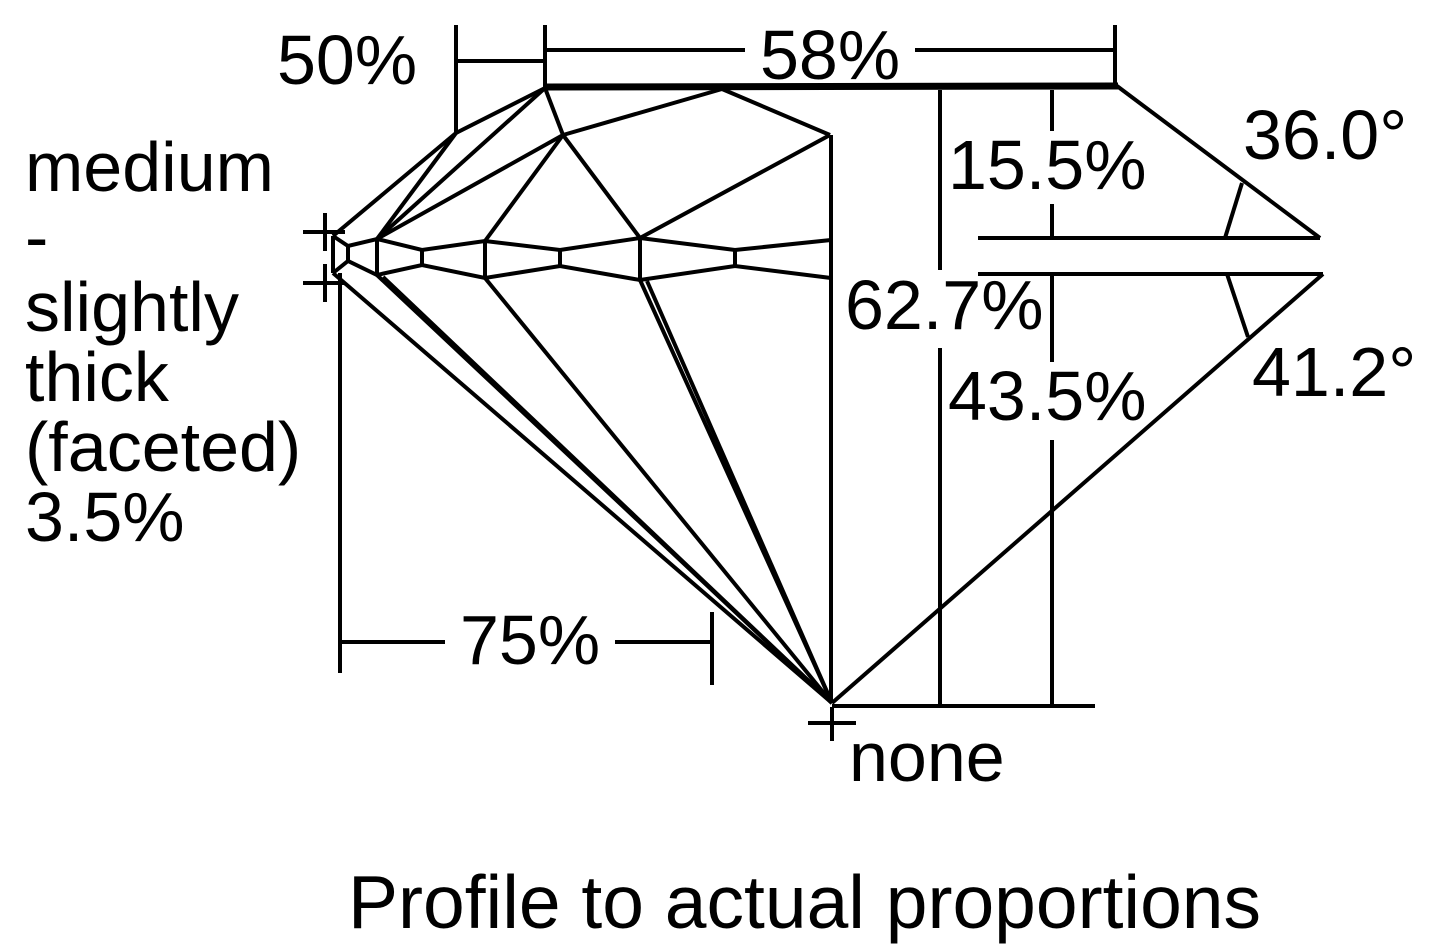  What do you see at coordinates (1150, 256) in the screenshot?
I see `girdle-plane-lines` at bounding box center [1150, 256].